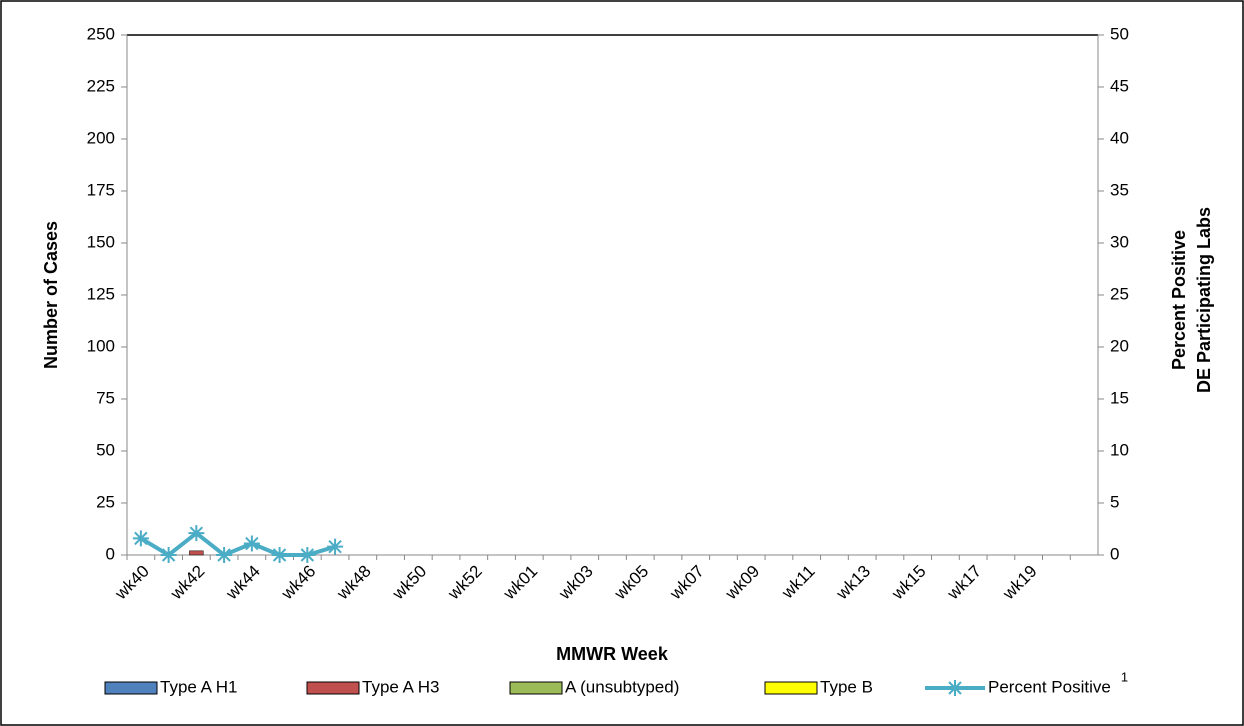 The height and width of the screenshot is (726, 1244). I want to click on y2-tick-label: 30, so click(1119, 241).